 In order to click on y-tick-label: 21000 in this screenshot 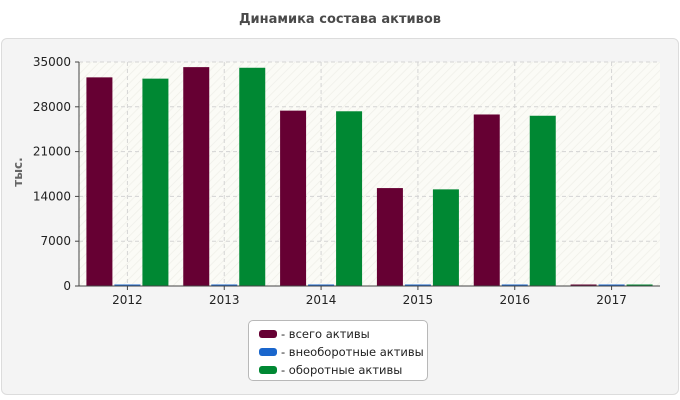, I will do `click(52, 152)`.